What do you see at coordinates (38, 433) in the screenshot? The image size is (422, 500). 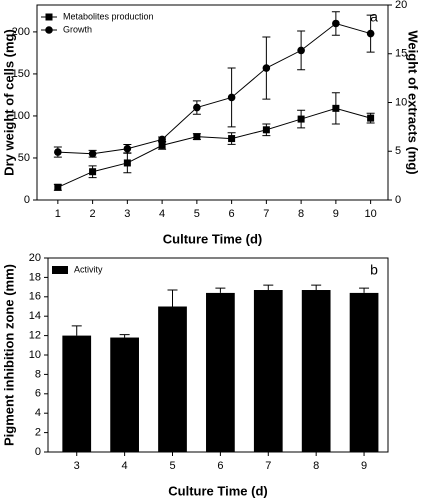 I see `y-tick-label: 2` at bounding box center [38, 433].